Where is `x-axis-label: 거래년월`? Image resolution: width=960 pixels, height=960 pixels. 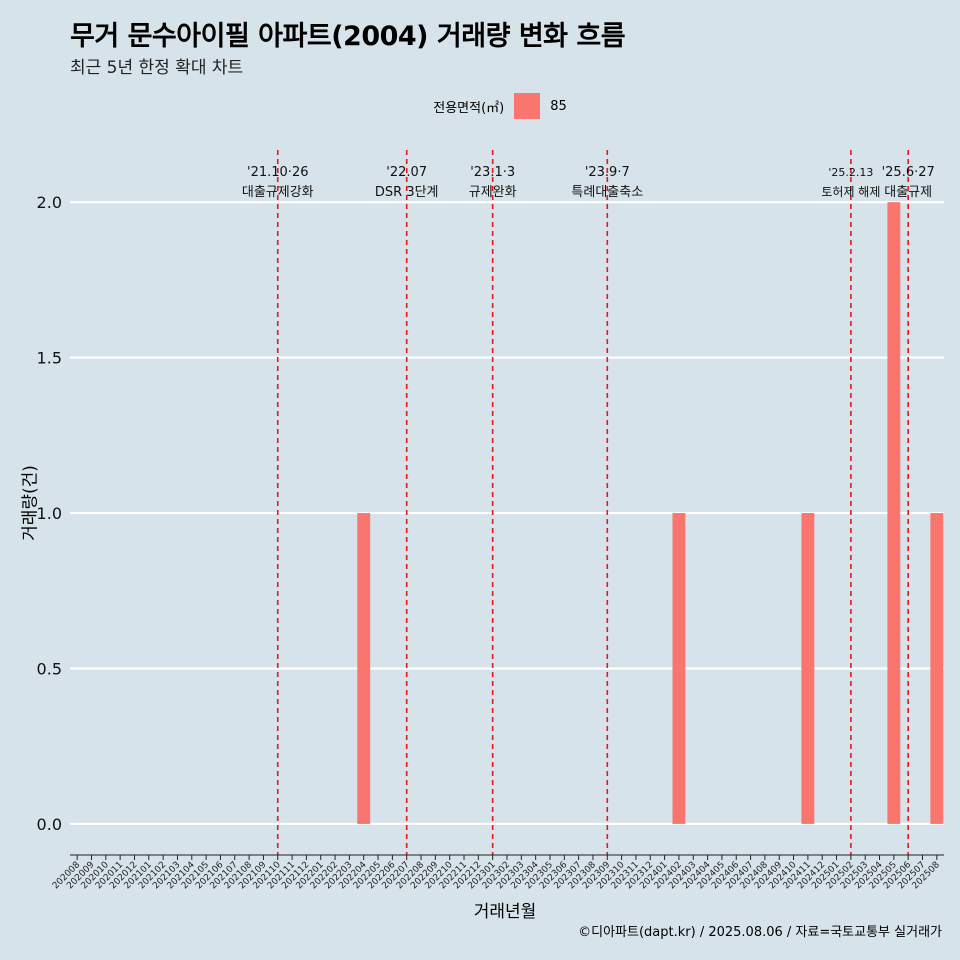
x-axis-label: 거래년월 is located at coordinates (505, 912).